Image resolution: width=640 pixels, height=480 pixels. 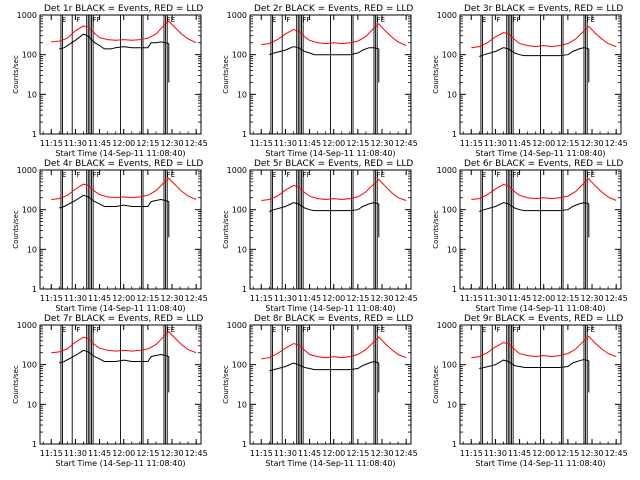 What do you see at coordinates (543, 9) in the screenshot?
I see `panel-title: Det 3r BLACK = Events, RED = LLD` at bounding box center [543, 9].